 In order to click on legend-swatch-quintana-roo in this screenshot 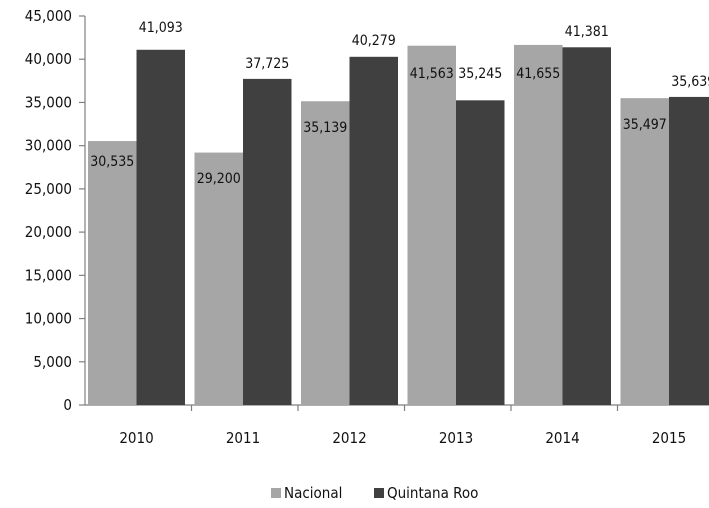, I will do `click(379, 493)`.